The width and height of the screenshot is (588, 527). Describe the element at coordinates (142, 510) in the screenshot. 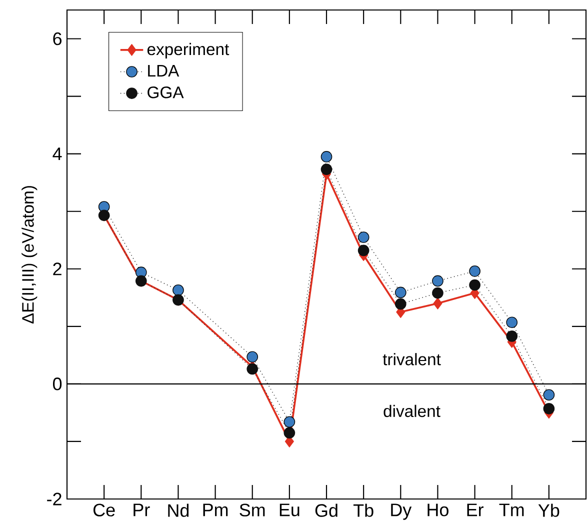

I see `x-tick-label: Pr` at that location.